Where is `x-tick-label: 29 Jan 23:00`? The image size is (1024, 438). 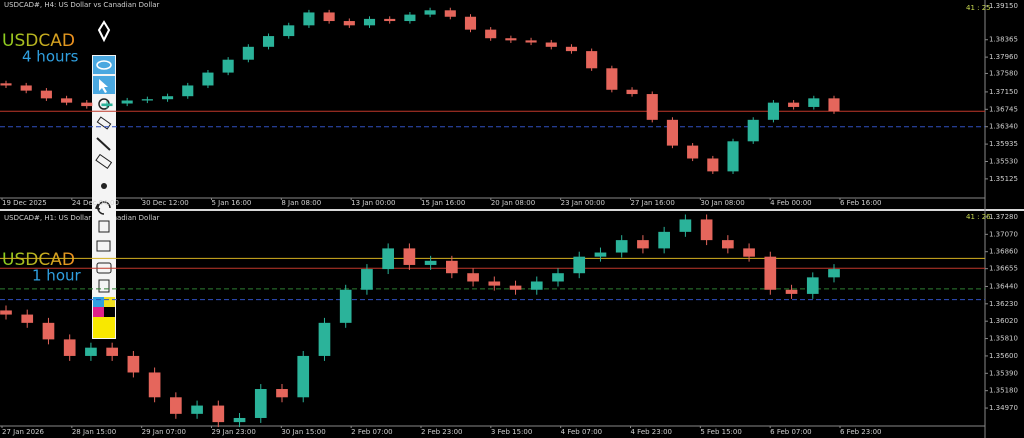
x-tick-label: 29 Jan 23:00 is located at coordinates (234, 432).